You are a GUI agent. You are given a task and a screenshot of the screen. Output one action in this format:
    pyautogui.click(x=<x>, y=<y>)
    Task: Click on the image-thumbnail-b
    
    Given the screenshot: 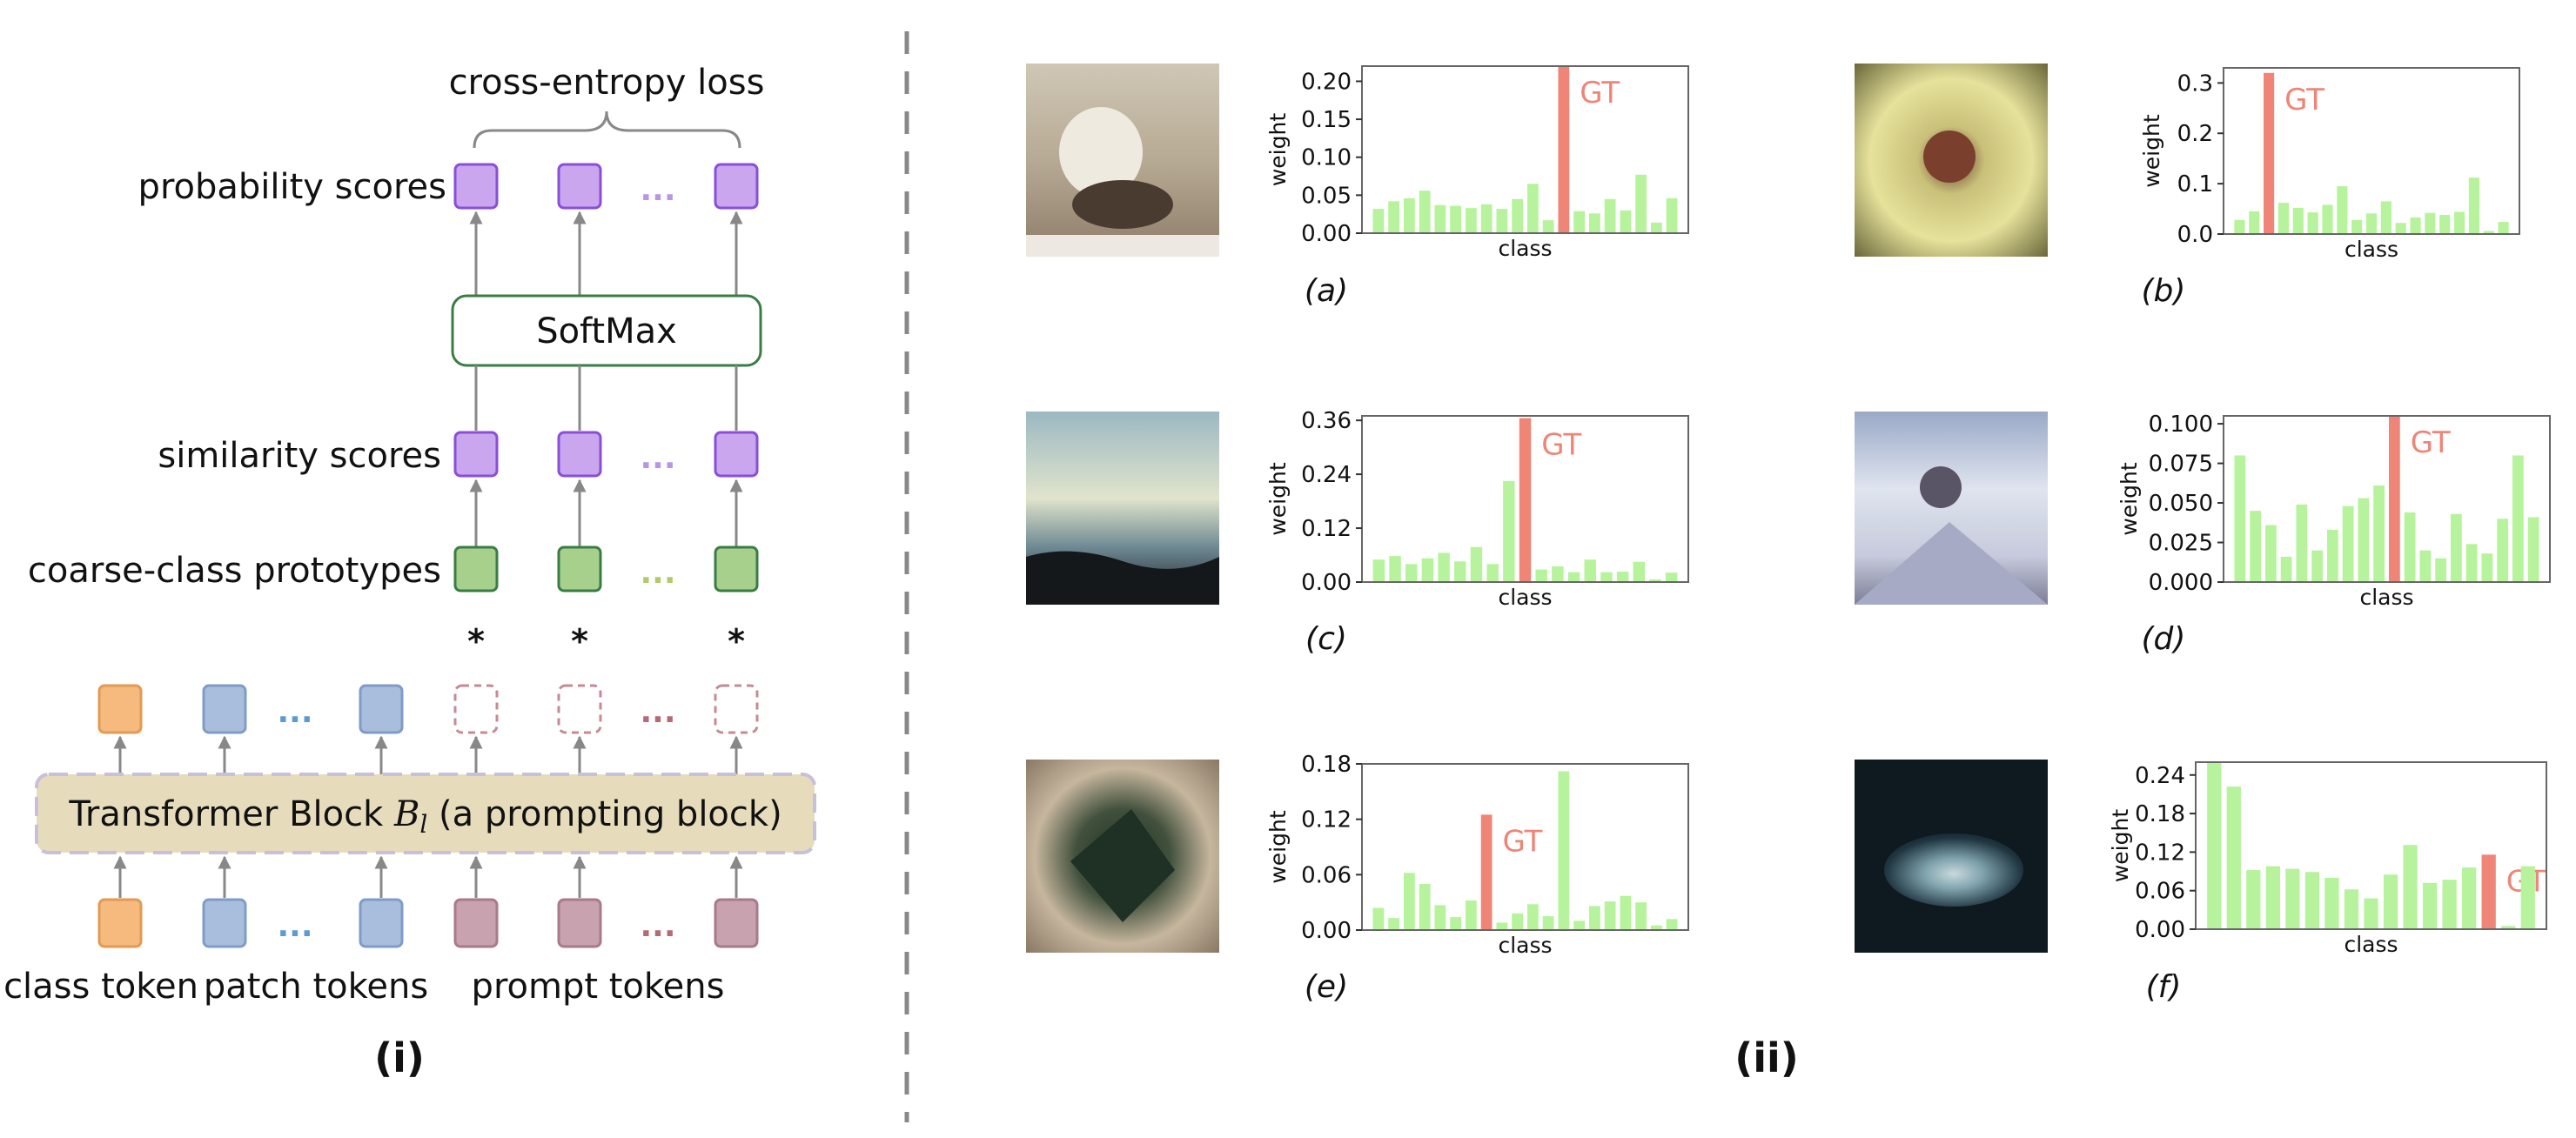 What is the action you would take?
    pyautogui.click(x=1951, y=160)
    